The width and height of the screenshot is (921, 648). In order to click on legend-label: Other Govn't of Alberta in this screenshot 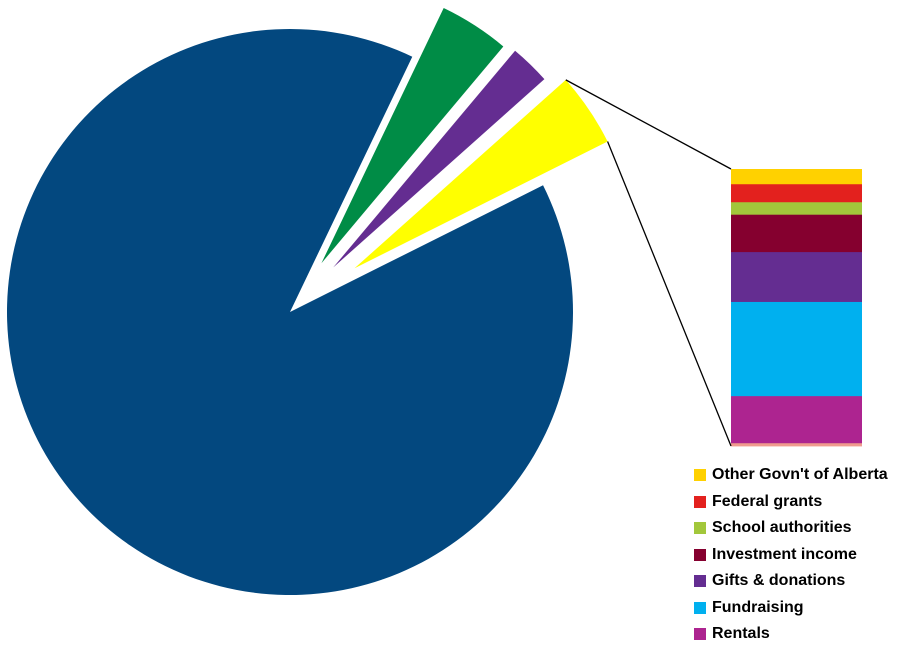, I will do `click(800, 475)`.